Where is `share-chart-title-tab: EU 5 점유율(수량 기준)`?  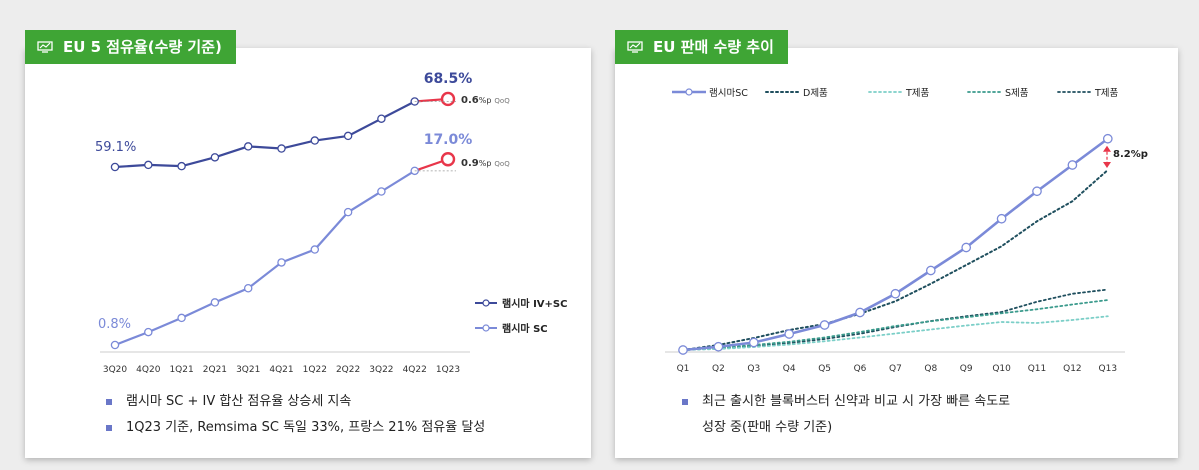
share-chart-title-tab: EU 5 점유율(수량 기준) is located at coordinates (130, 47).